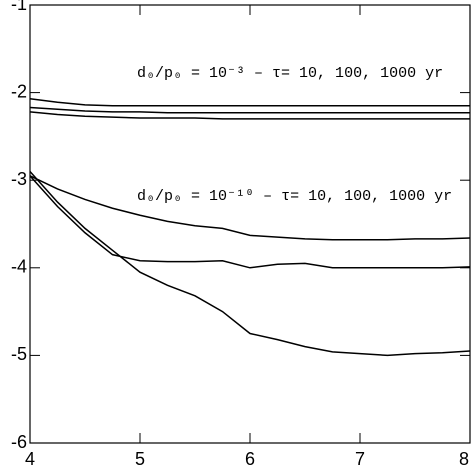 Image resolution: width=474 pixels, height=465 pixels. Describe the element at coordinates (19, 267) in the screenshot. I see `y-tick-label: -4` at that location.